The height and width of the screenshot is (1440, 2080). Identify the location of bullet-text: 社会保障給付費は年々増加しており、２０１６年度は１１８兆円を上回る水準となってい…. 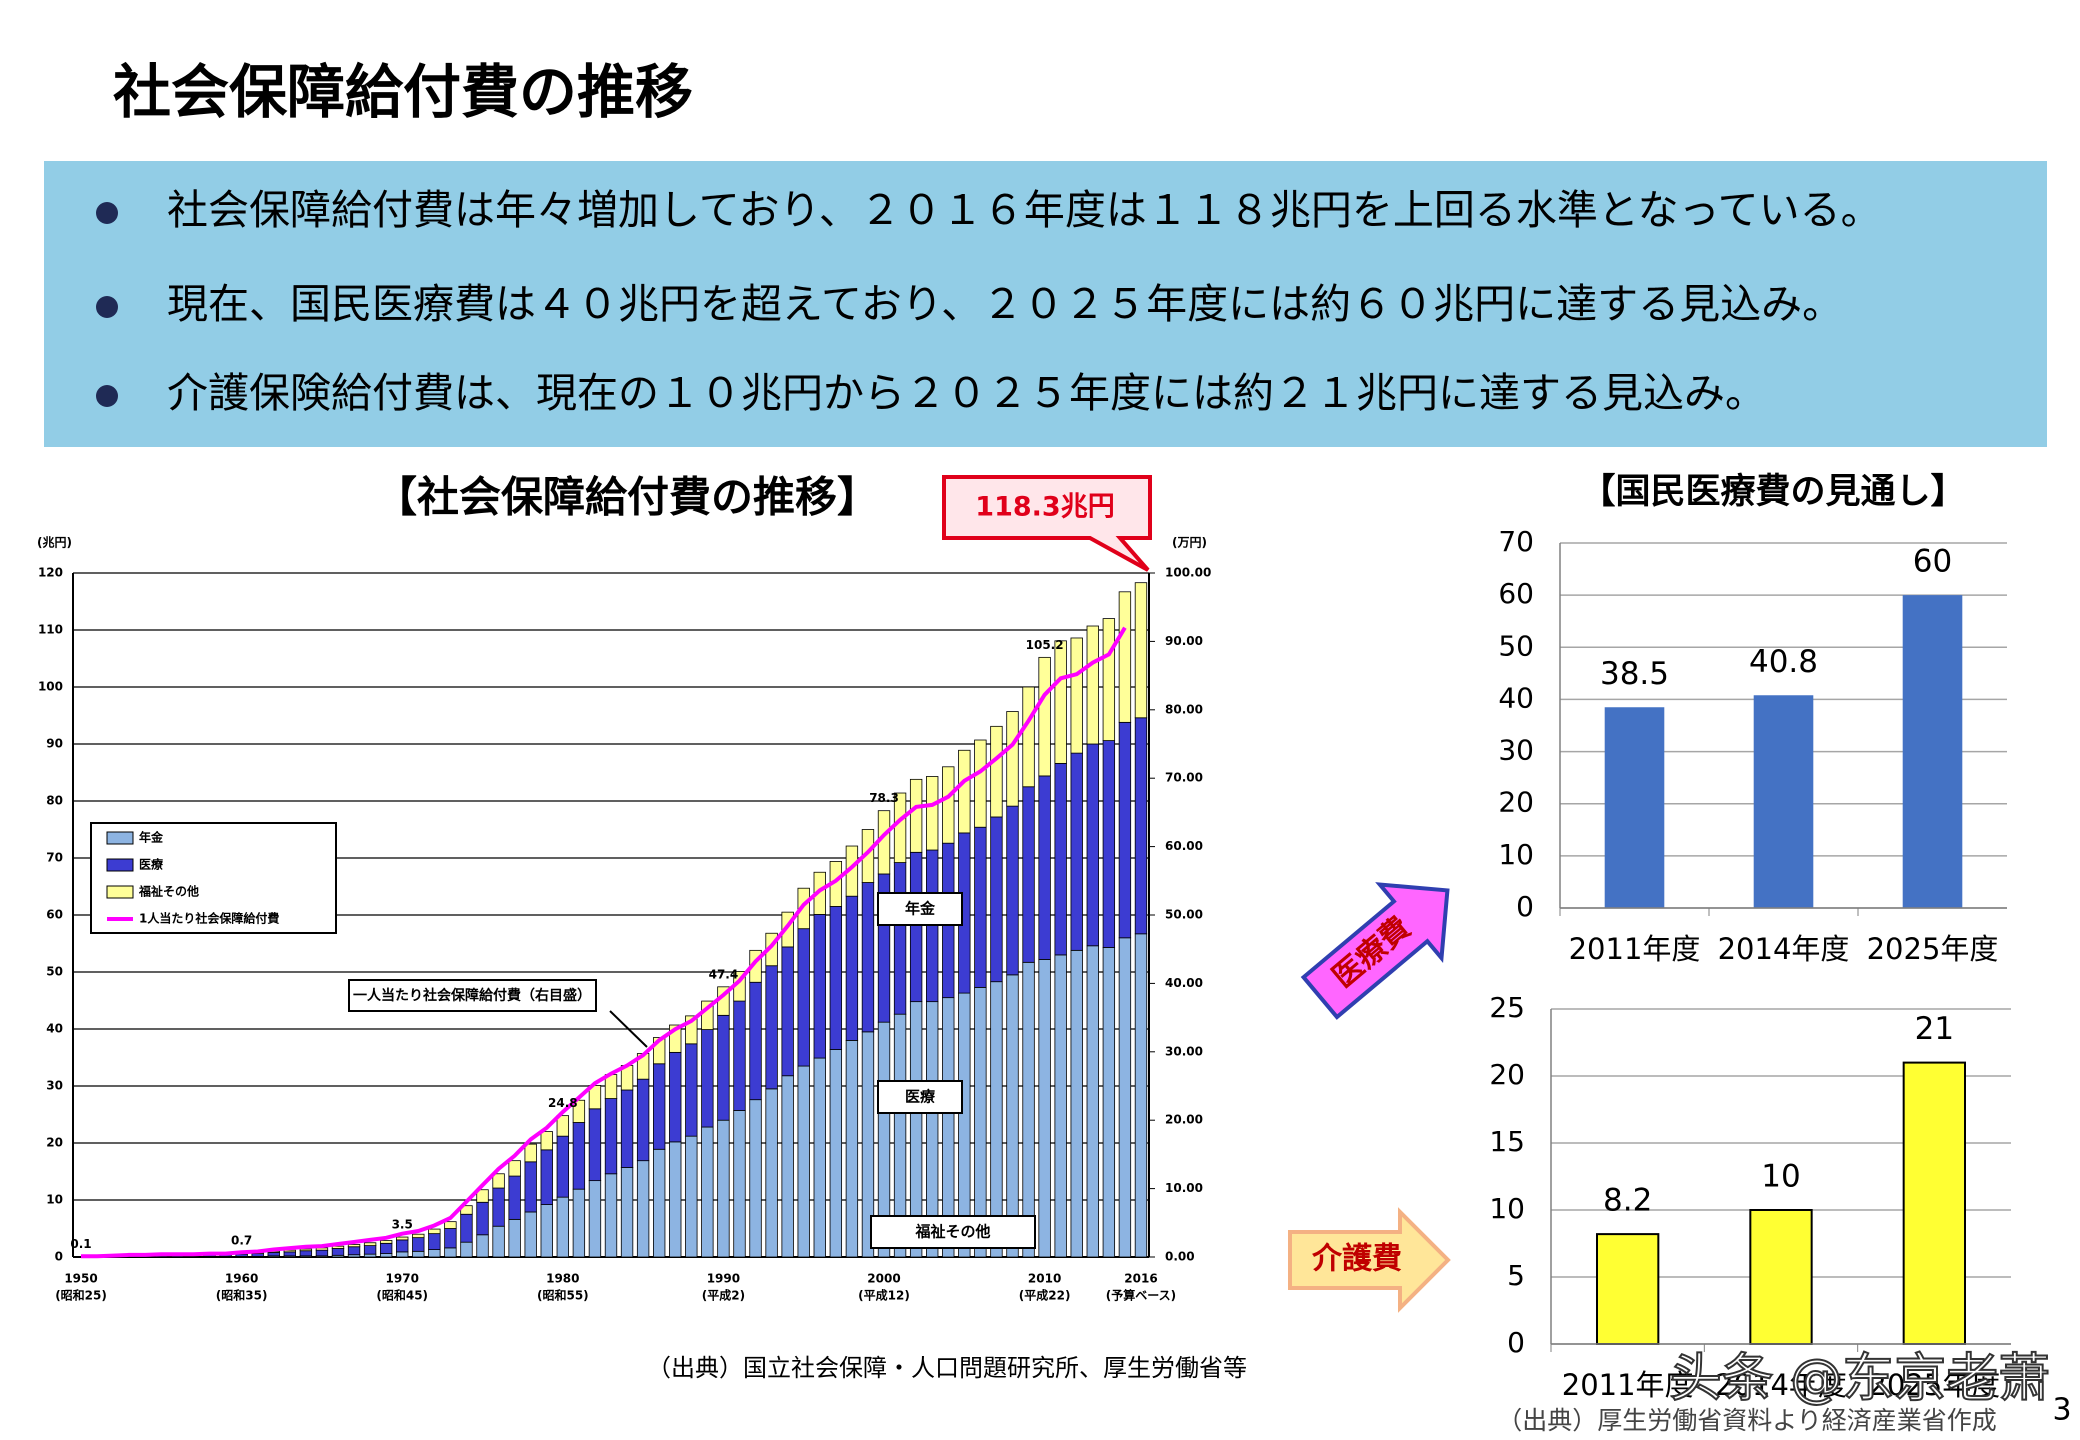
(1024, 210).